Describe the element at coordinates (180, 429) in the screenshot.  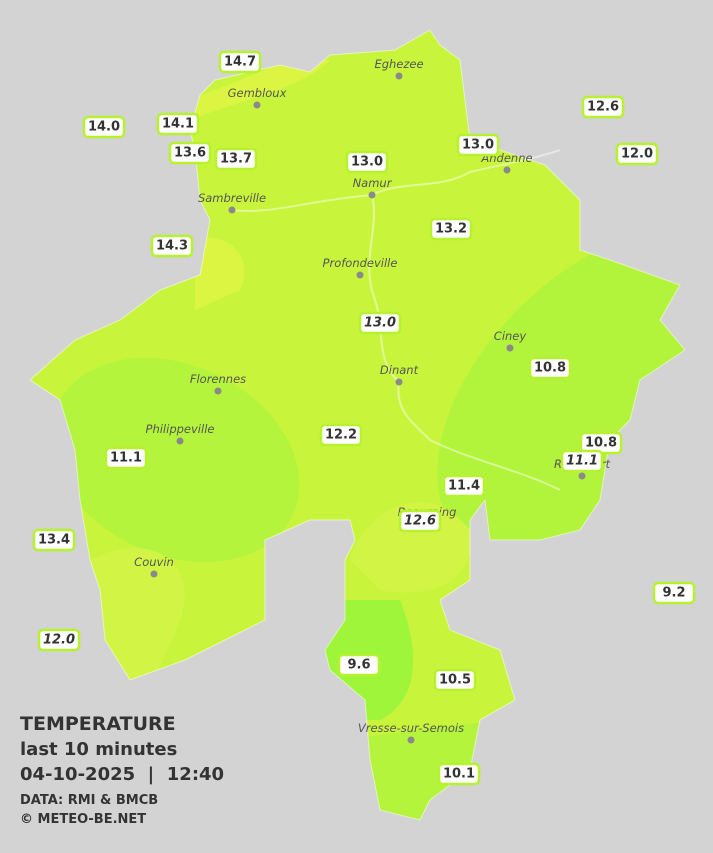
I see `city-name: Philippeville` at that location.